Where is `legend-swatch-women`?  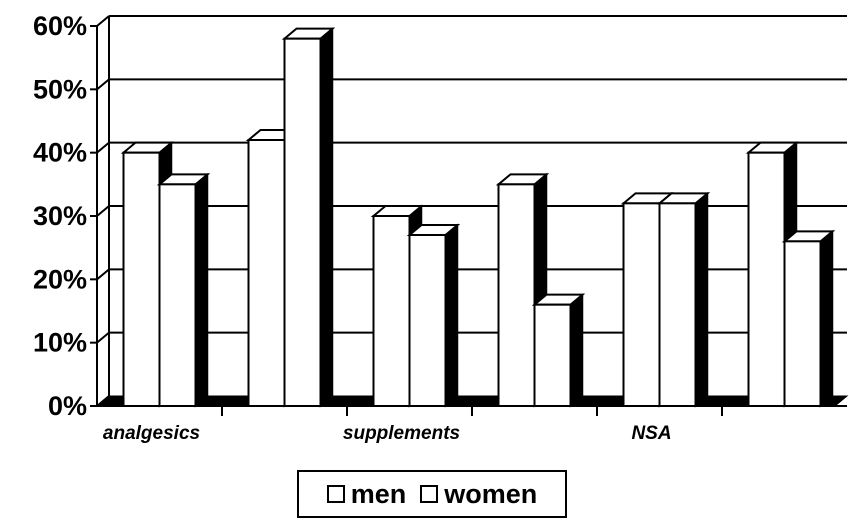 legend-swatch-women is located at coordinates (429, 494).